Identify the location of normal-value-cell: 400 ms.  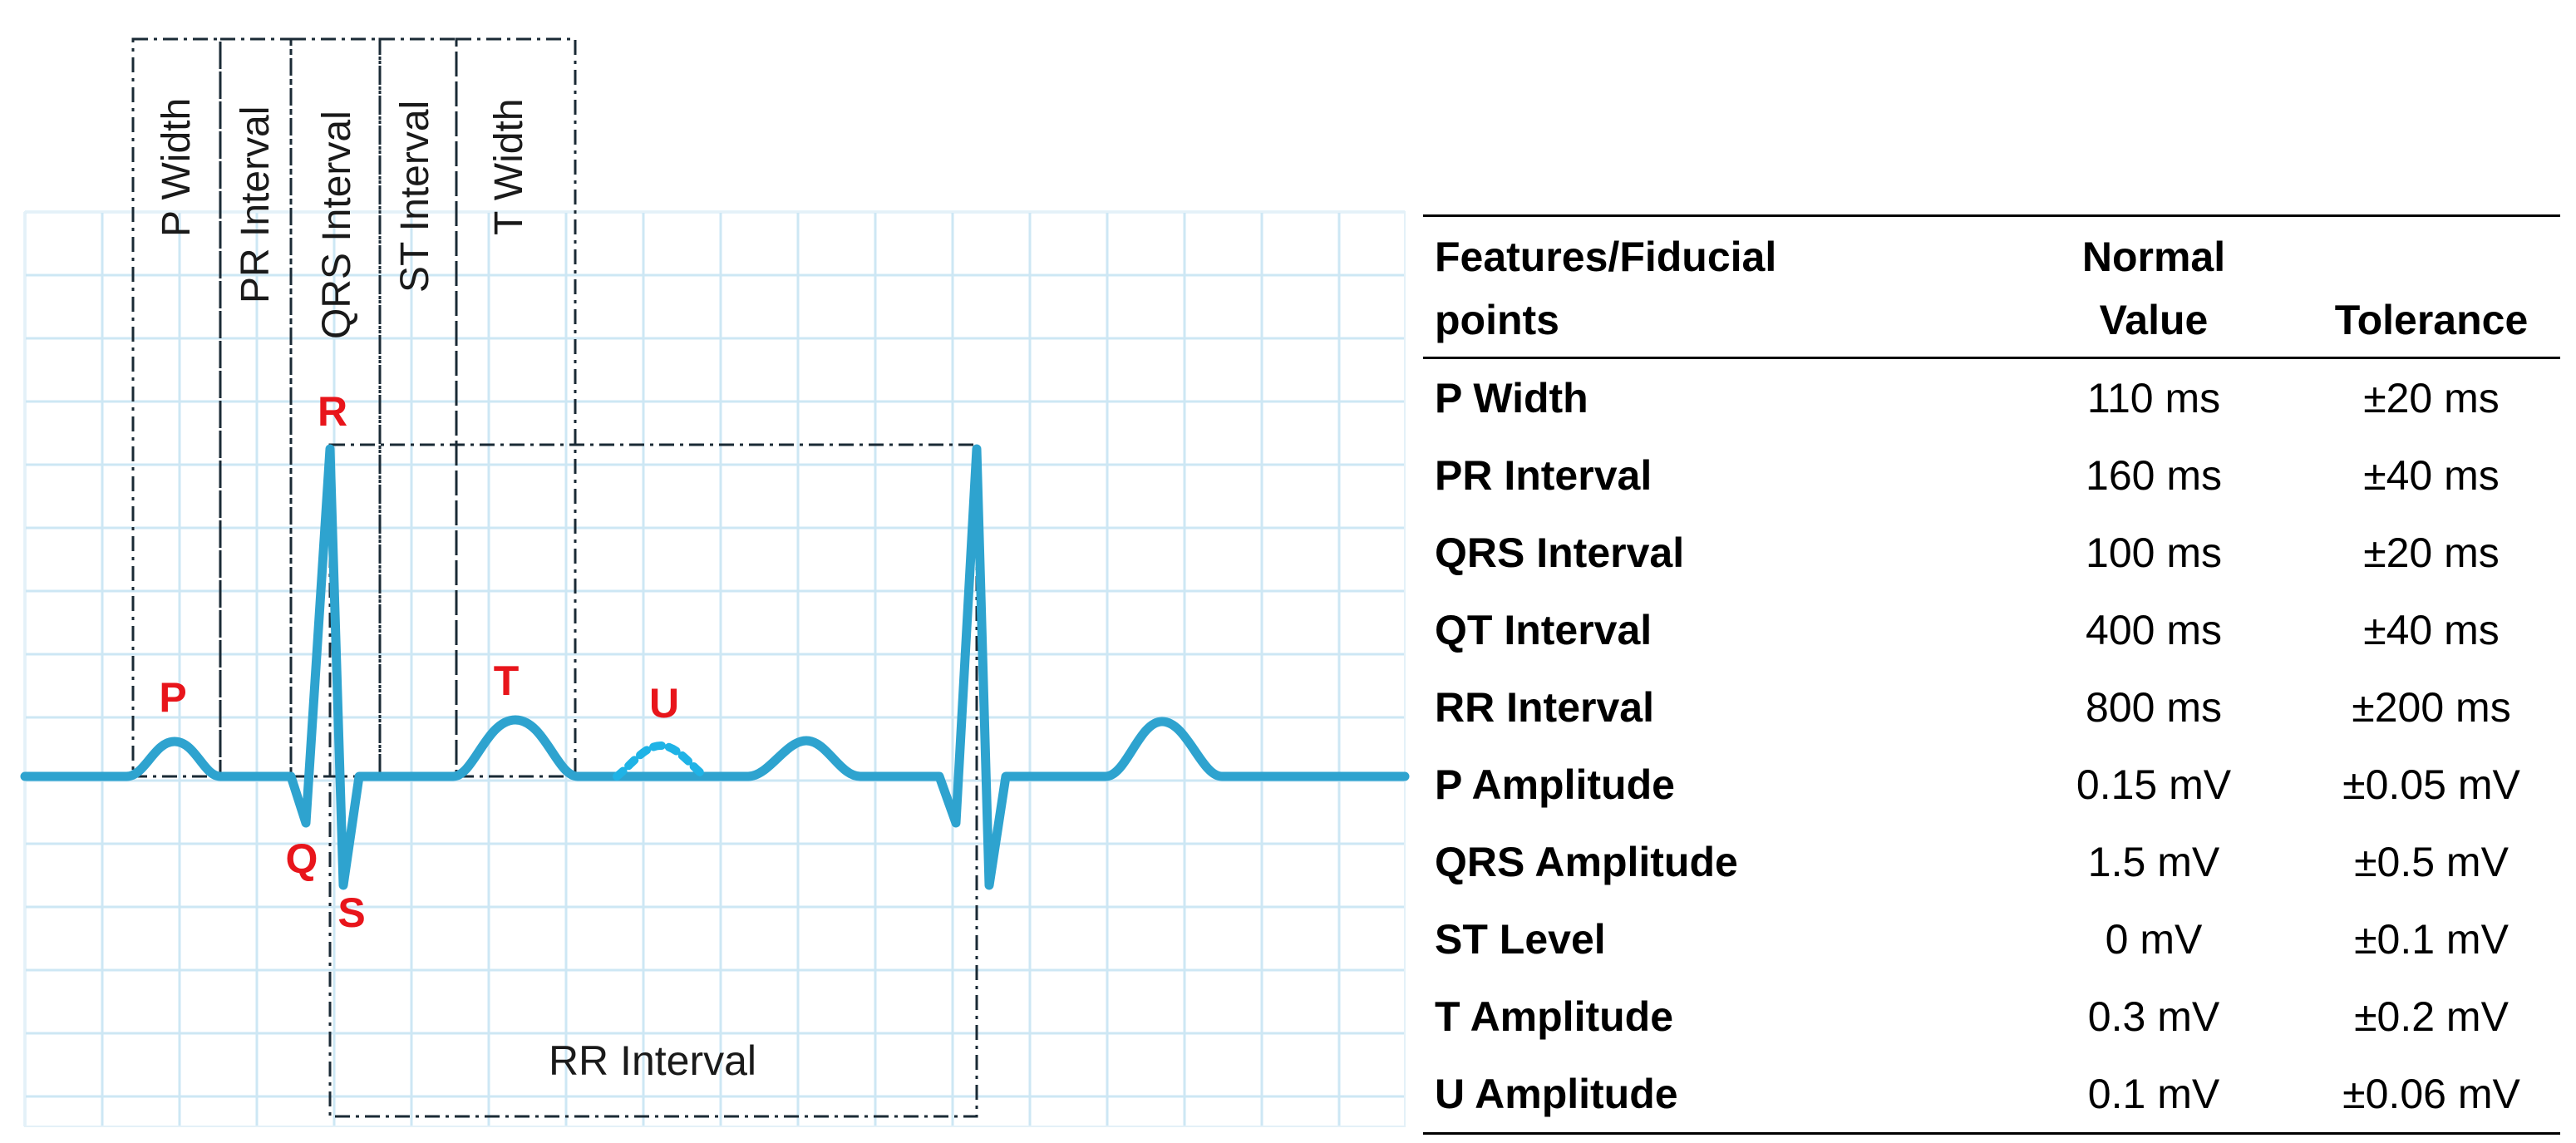
(2154, 629).